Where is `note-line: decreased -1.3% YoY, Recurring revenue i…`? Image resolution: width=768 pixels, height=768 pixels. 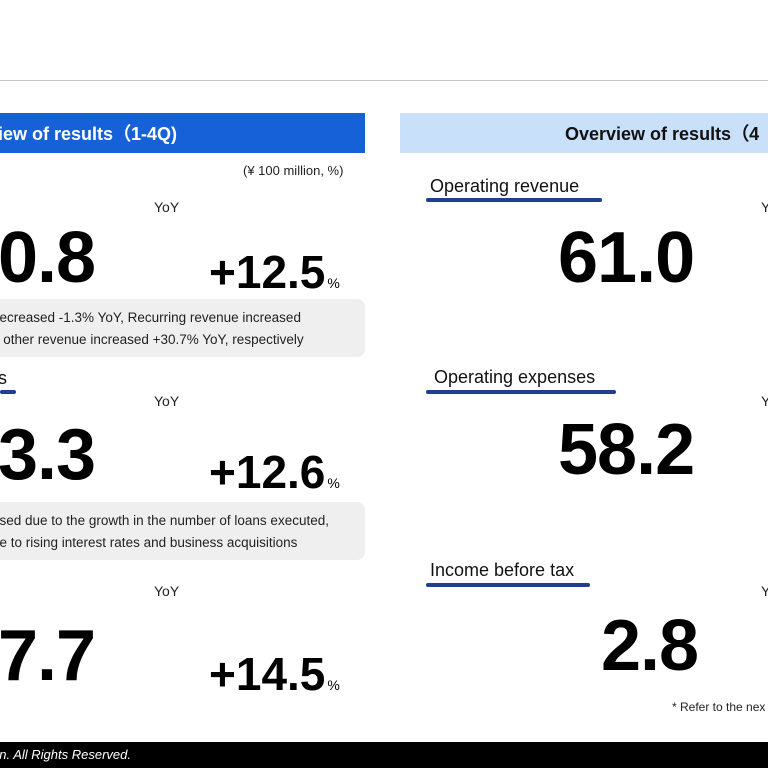
note-line: decreased -1.3% YoY, Recurring revenue i… is located at coordinates (150, 317).